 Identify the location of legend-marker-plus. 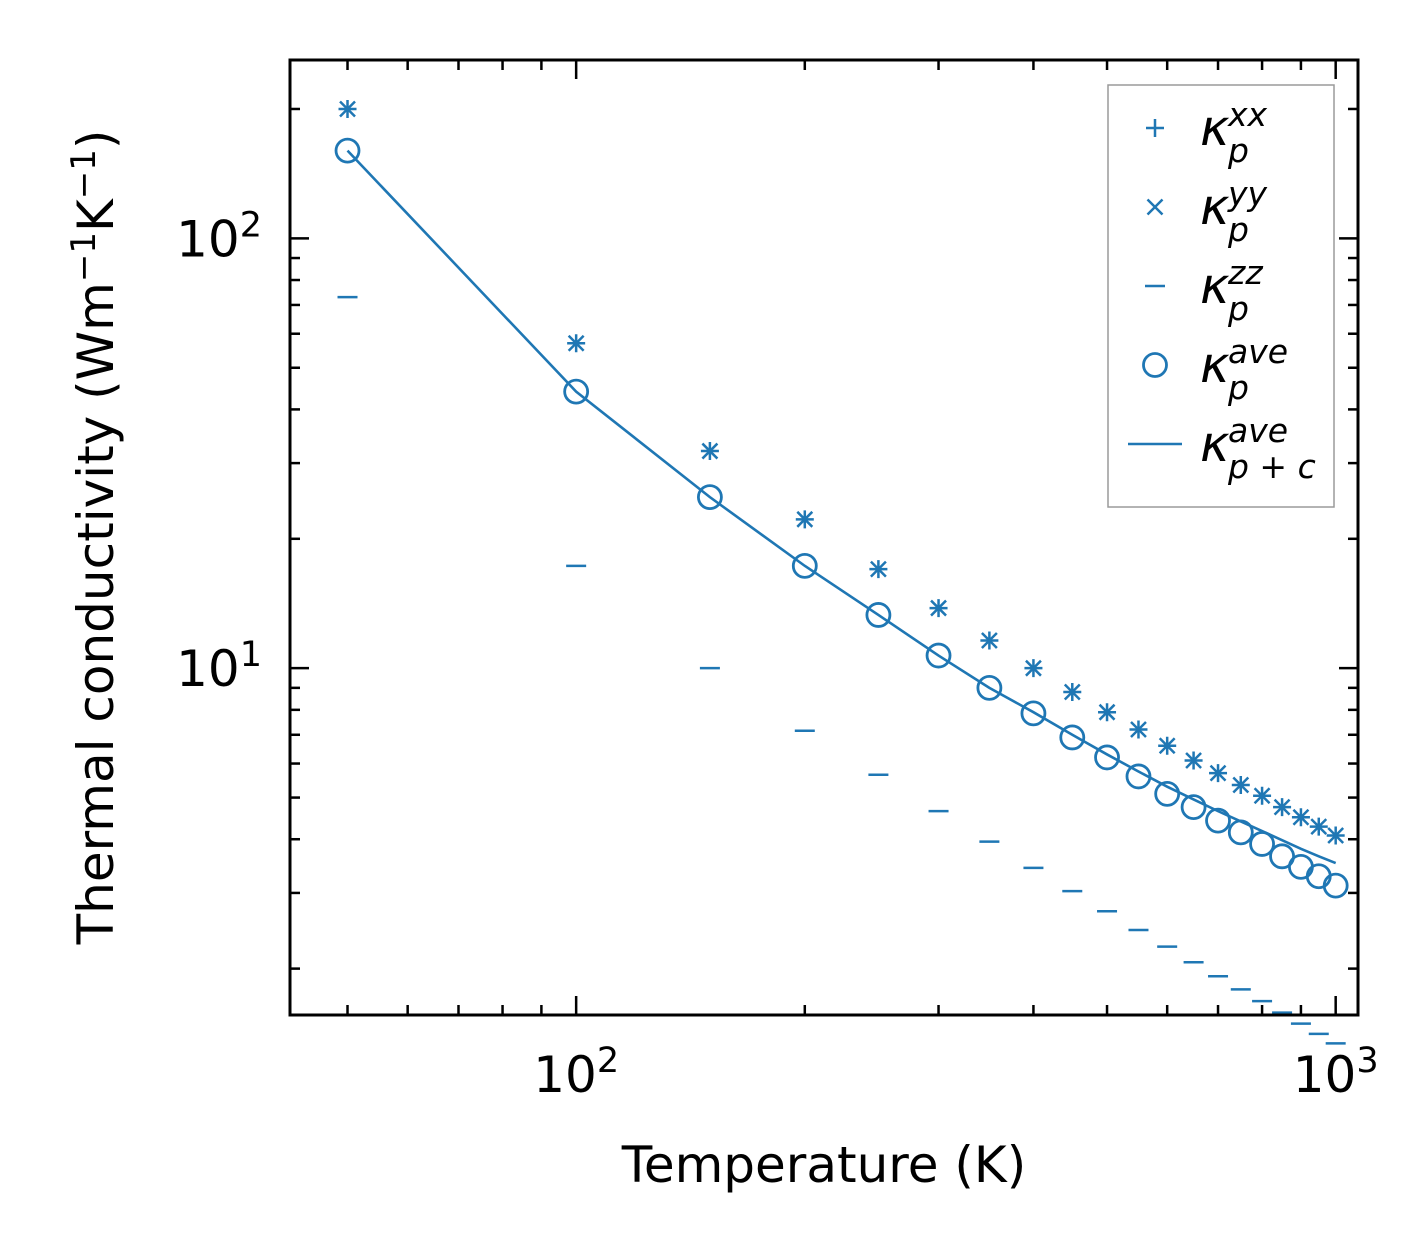
(1155, 128).